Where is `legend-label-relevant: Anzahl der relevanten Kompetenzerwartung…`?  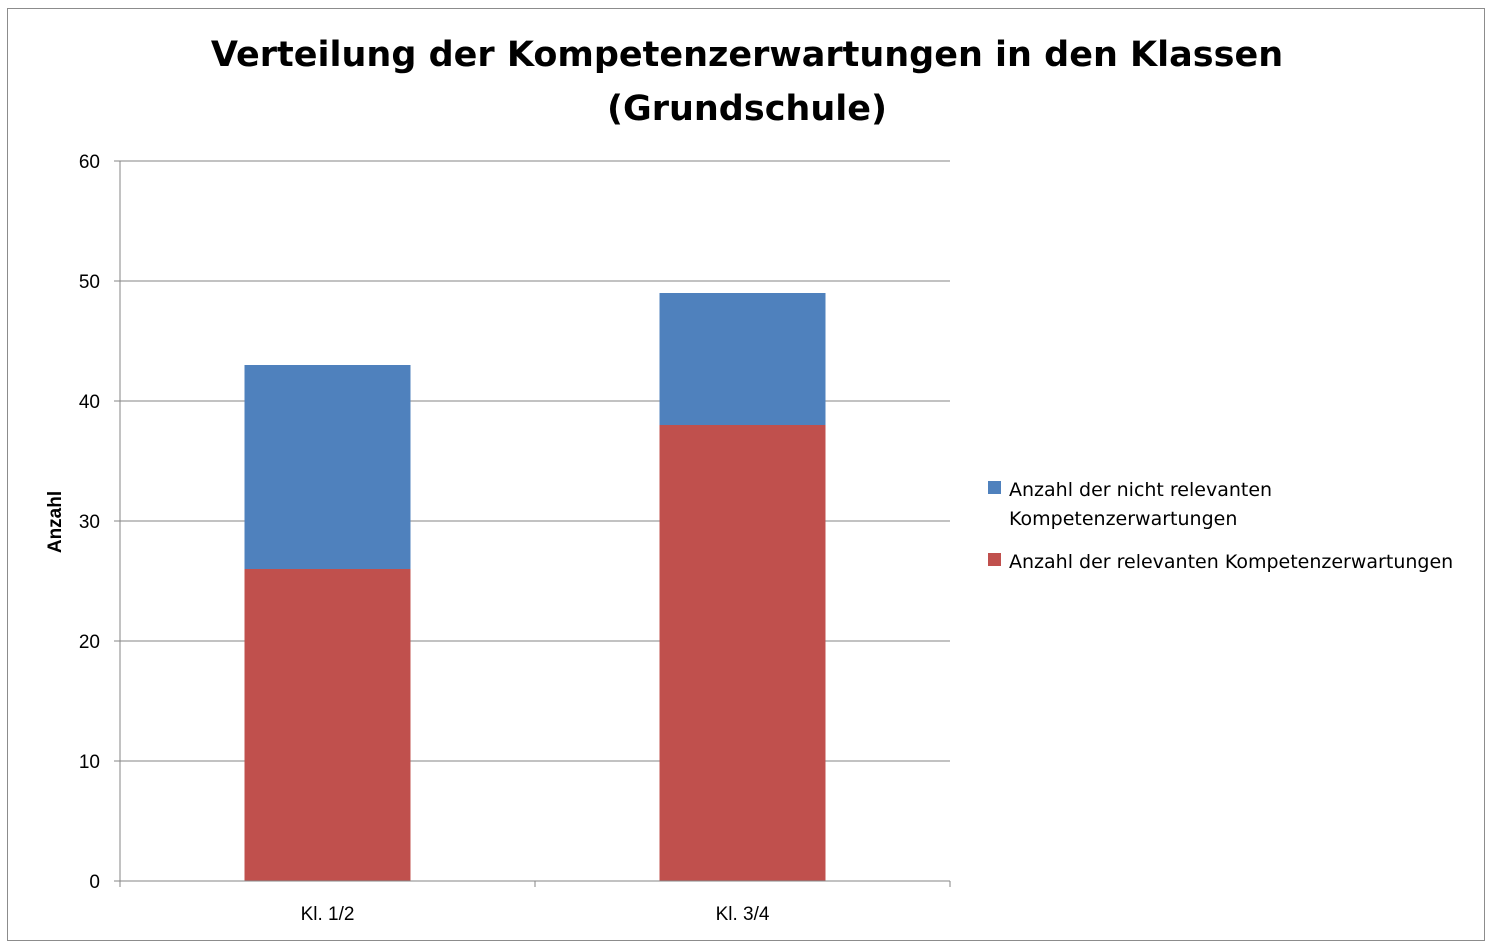 legend-label-relevant: Anzahl der relevanten Kompetenzerwartung… is located at coordinates (1231, 562).